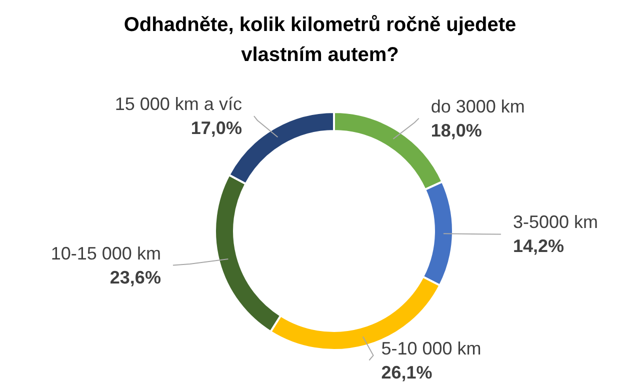  I want to click on data-label: 23,6%, so click(135, 277).